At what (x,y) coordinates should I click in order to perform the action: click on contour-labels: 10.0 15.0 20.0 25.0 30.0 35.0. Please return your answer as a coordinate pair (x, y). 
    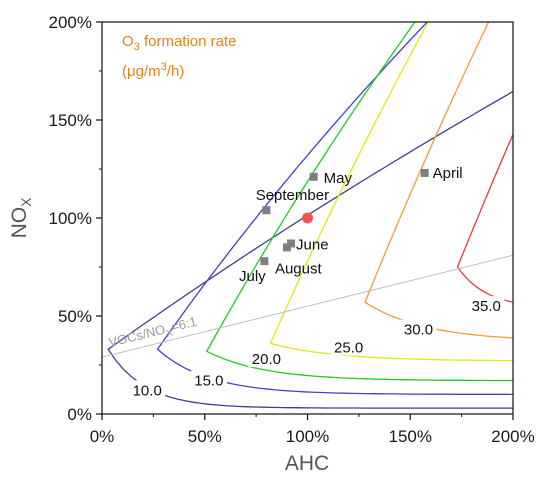
    Looking at the image, I should click on (317, 347).